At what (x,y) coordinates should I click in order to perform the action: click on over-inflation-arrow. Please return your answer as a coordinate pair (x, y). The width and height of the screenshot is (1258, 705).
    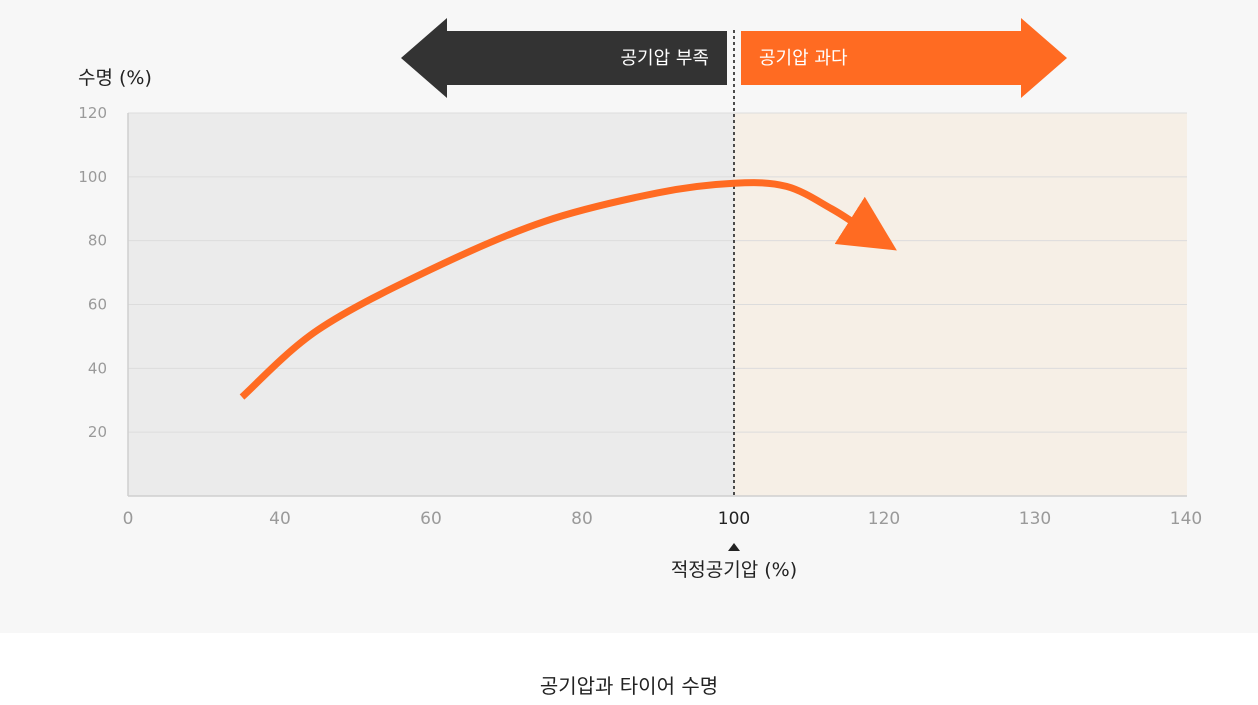
    Looking at the image, I should click on (904, 58).